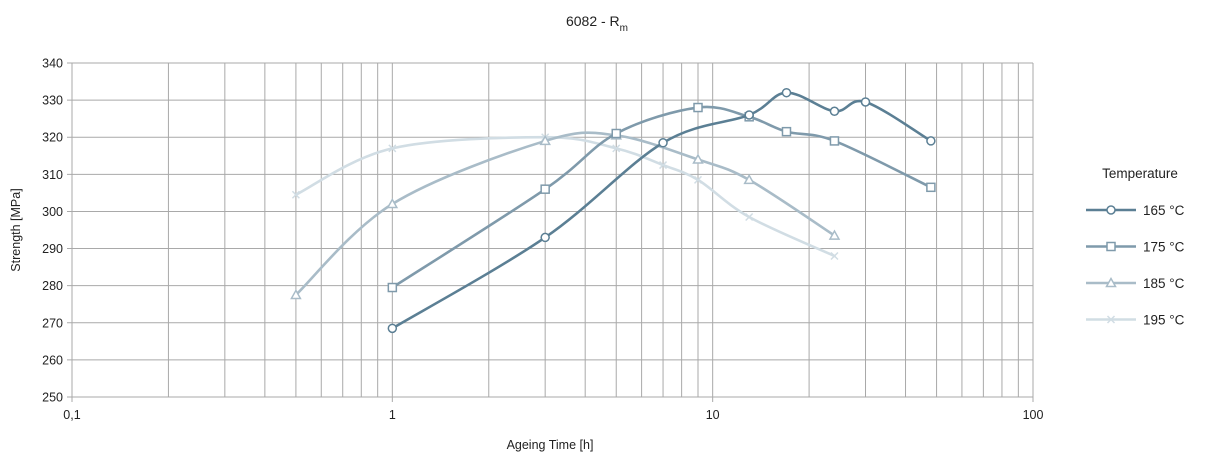  I want to click on legend-item: 175 °C, so click(1135, 247).